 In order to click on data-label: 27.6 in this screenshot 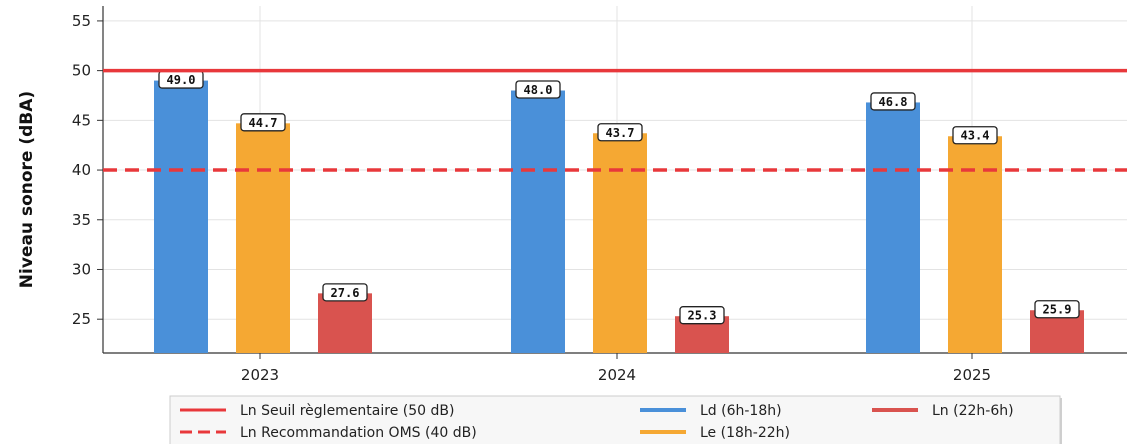, I will do `click(345, 293)`.